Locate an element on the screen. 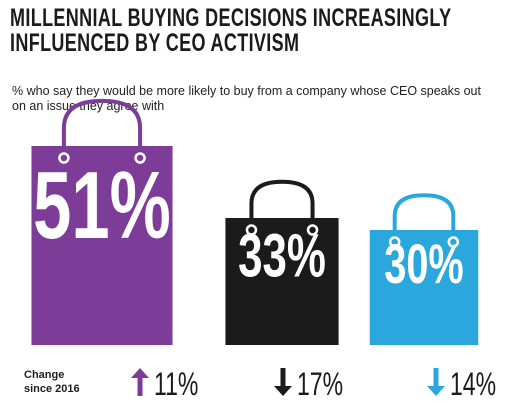  value-group: 33% is located at coordinates (282, 257).